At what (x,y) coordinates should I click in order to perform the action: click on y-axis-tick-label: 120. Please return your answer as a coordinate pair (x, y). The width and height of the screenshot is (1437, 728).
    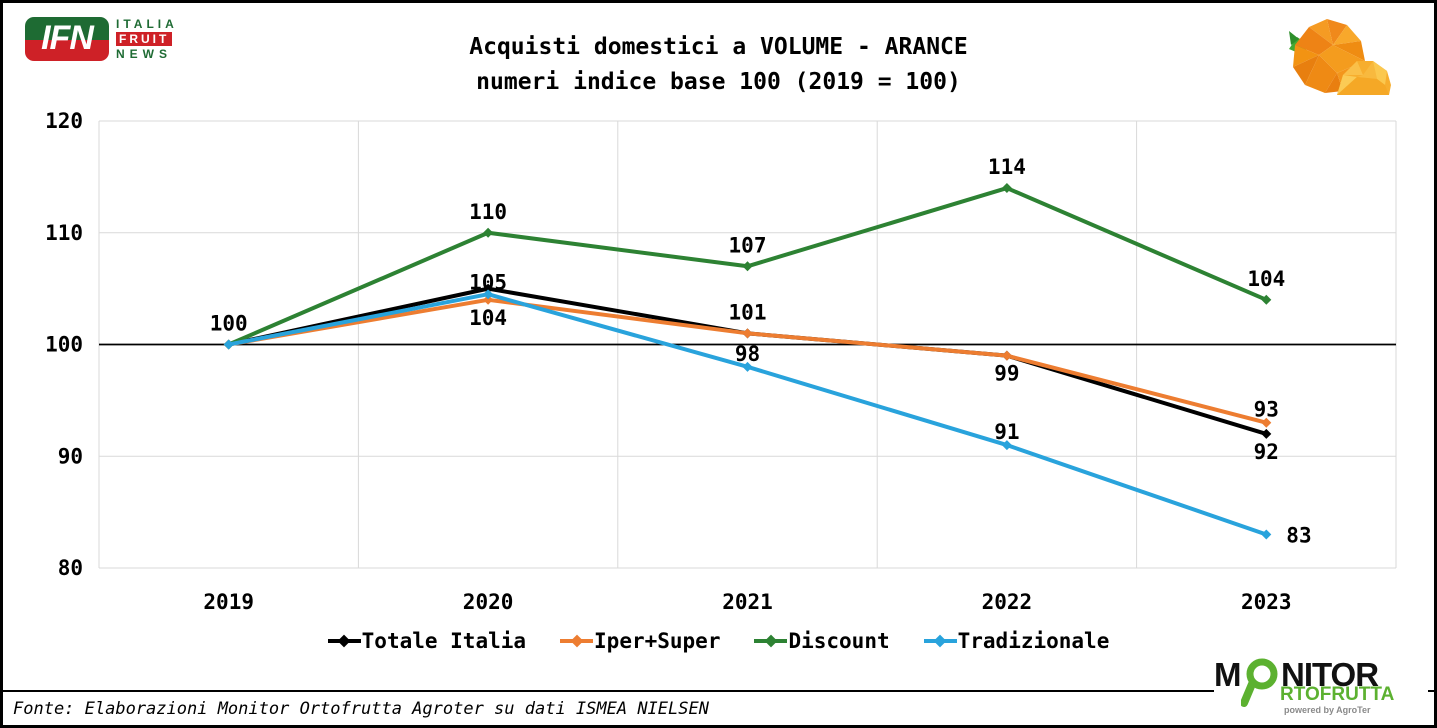
    Looking at the image, I should click on (64, 121).